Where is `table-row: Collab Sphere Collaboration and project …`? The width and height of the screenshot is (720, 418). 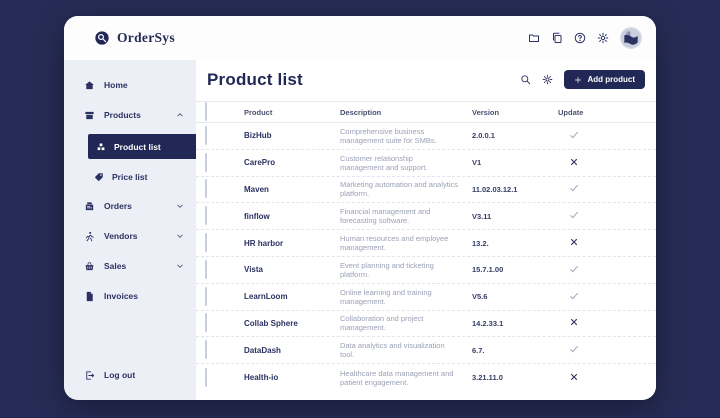 table-row: Collab Sphere Collaboration and project … is located at coordinates (426, 324).